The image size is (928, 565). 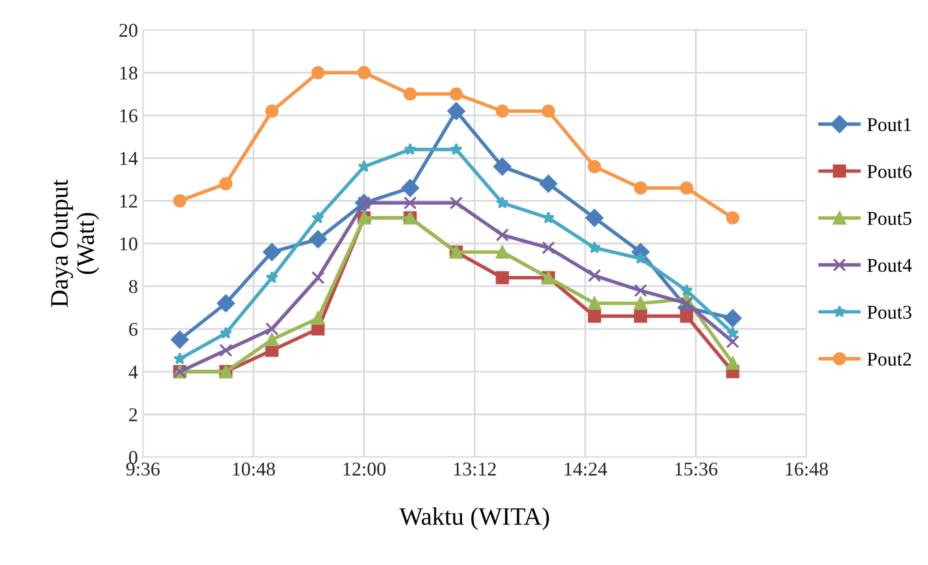 What do you see at coordinates (807, 469) in the screenshot?
I see `x-tick-label: 16:48` at bounding box center [807, 469].